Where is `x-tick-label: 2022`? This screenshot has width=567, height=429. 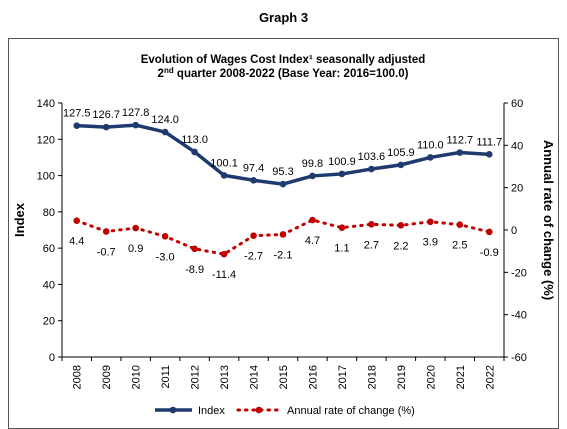
x-tick-label: 2022 is located at coordinates (490, 377).